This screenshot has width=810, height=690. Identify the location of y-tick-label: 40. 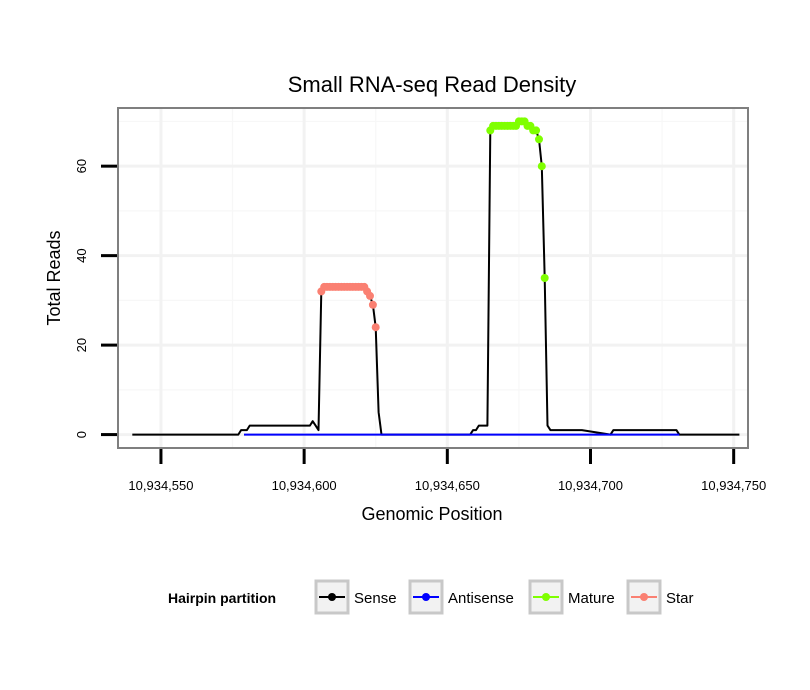
(81, 255).